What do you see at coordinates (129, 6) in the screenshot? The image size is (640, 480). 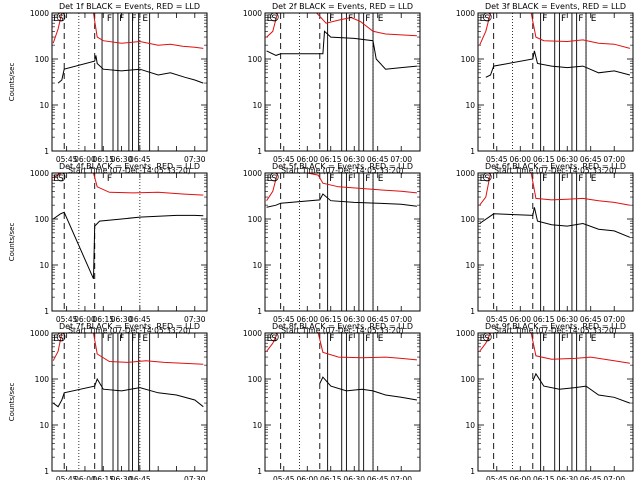 I see `chart-title: Det 1f BLACK = Events, RED = LLD` at bounding box center [129, 6].